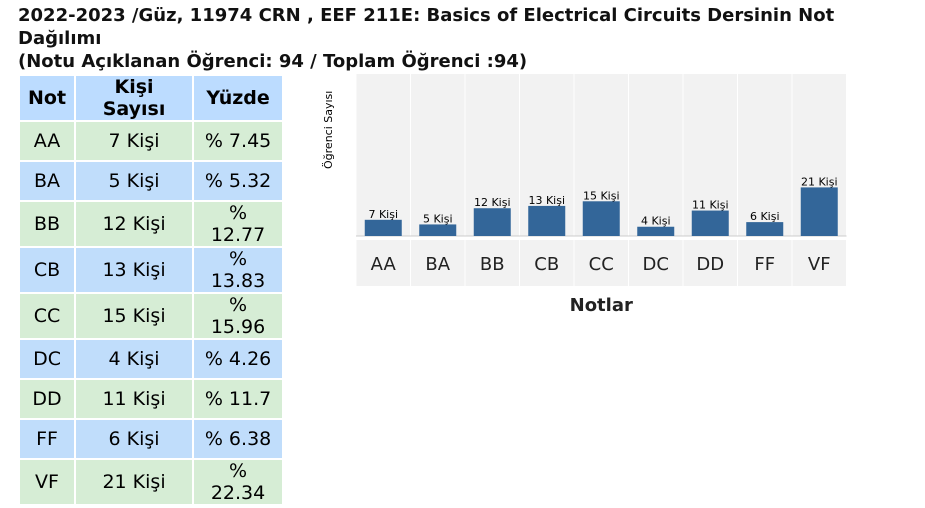  What do you see at coordinates (546, 200) in the screenshot?
I see `data-label: 13 Kişi` at bounding box center [546, 200].